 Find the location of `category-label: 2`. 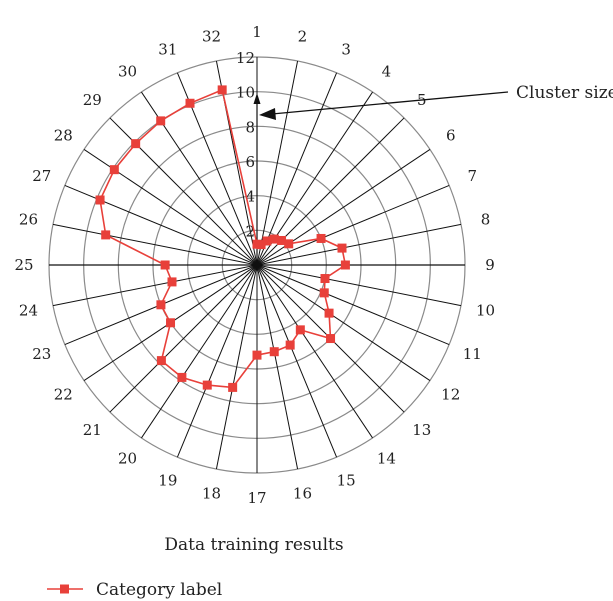

category-label: 2 is located at coordinates (303, 36).